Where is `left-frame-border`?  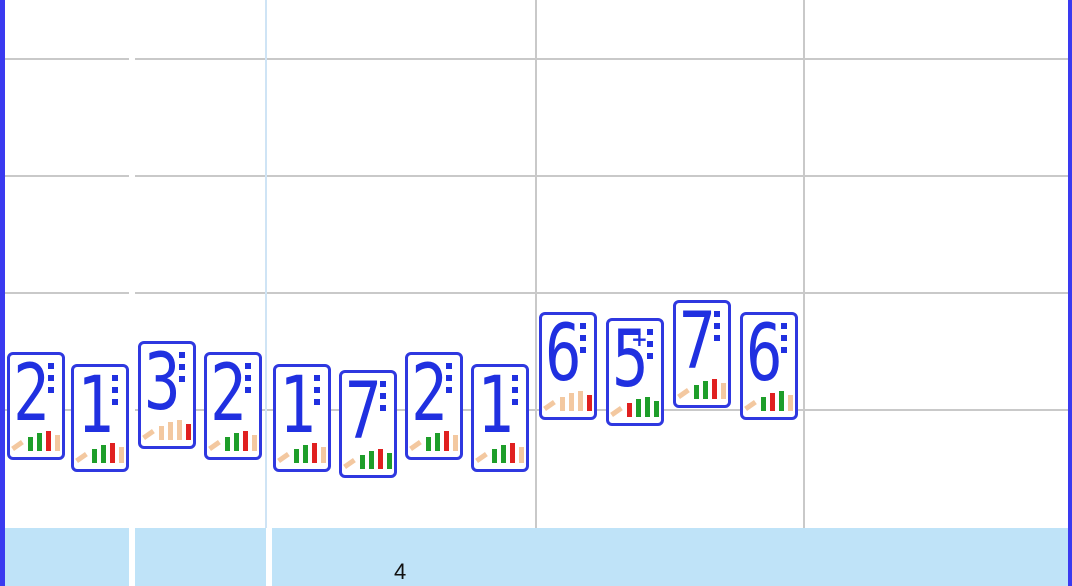 left-frame-border is located at coordinates (2, 293).